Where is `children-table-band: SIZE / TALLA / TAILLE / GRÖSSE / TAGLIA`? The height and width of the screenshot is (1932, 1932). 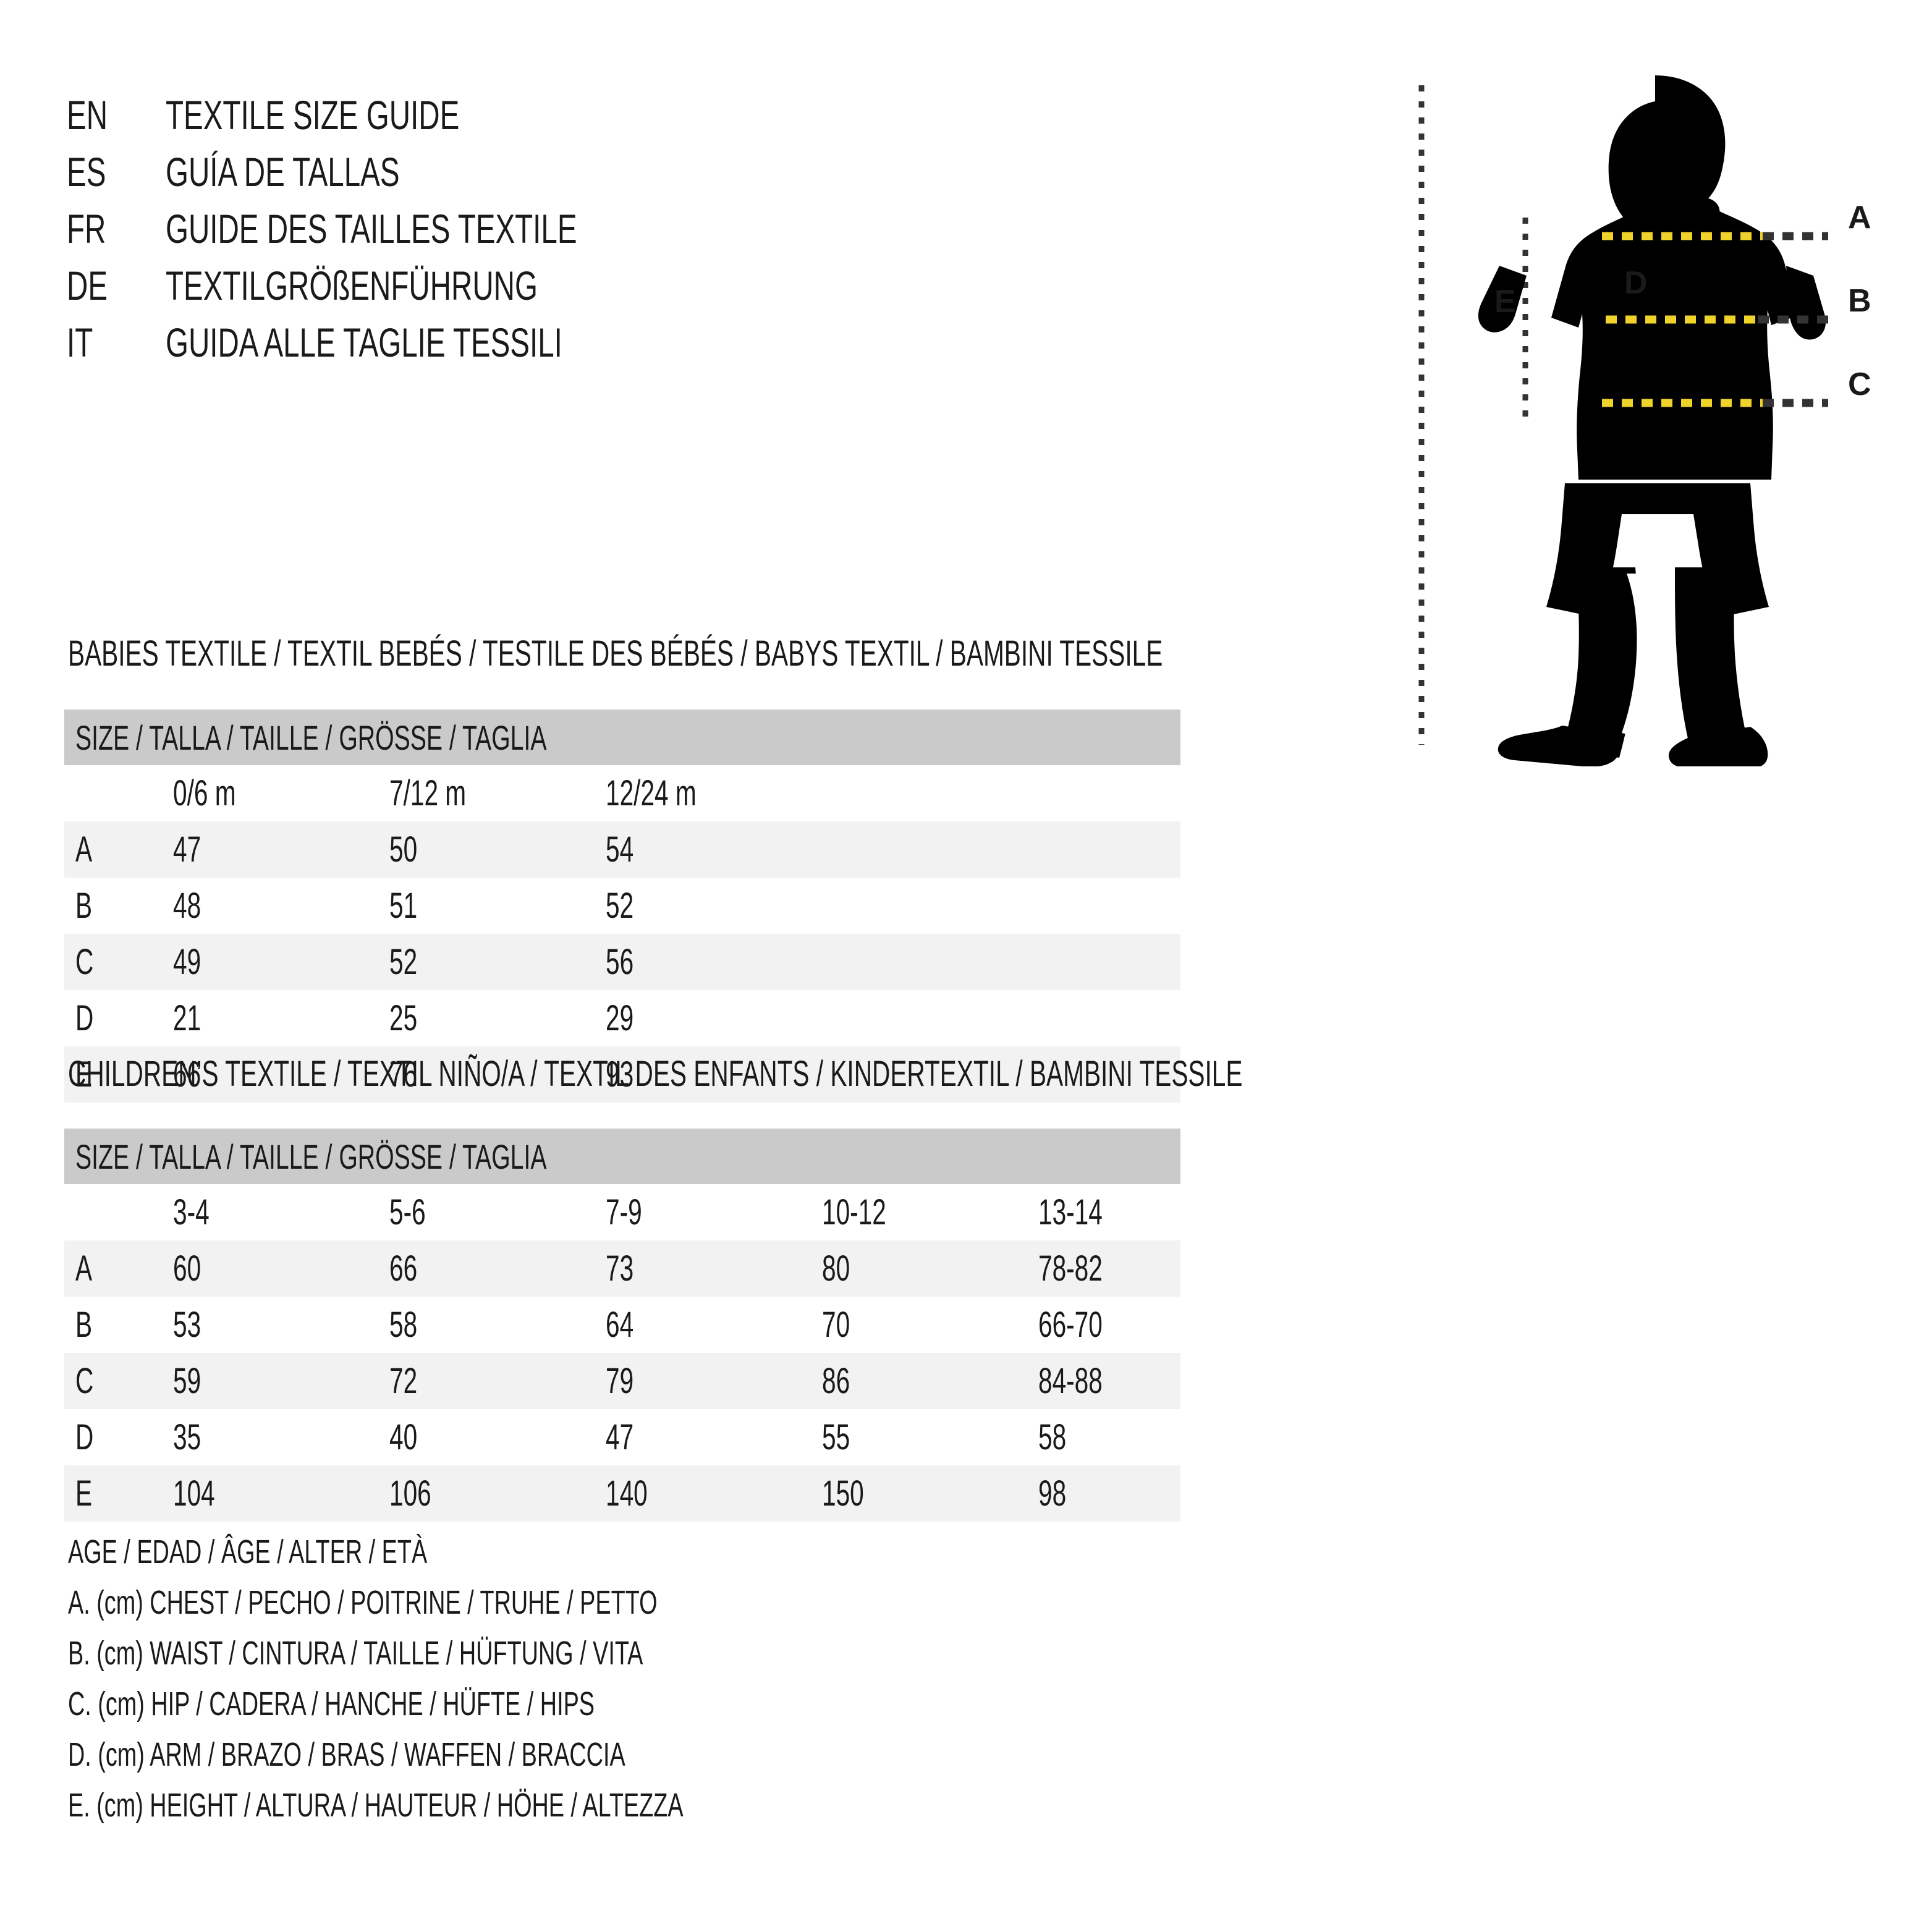 children-table-band: SIZE / TALLA / TAILLE / GRÖSSE / TAGLIA is located at coordinates (622, 1156).